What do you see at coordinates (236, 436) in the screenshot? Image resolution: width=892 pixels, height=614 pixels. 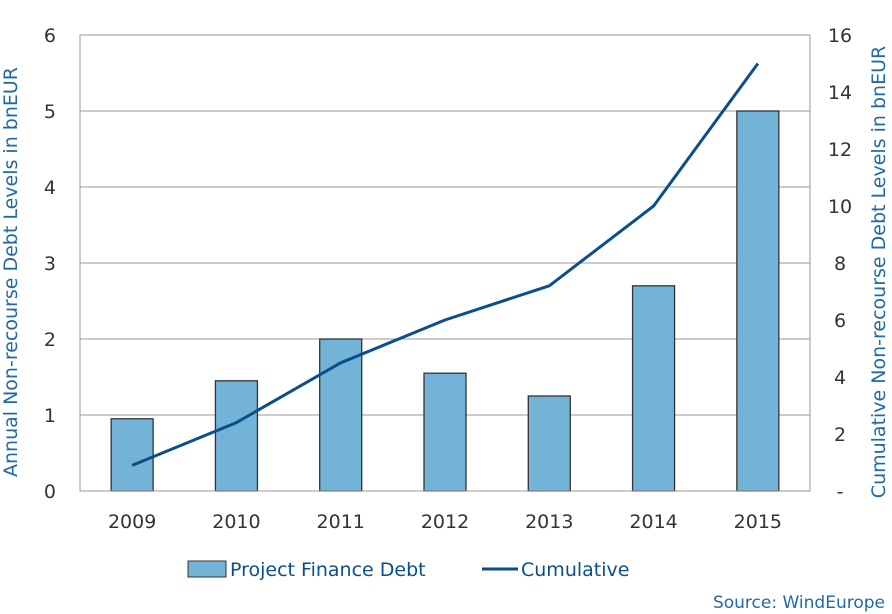 I see `bar-2010` at bounding box center [236, 436].